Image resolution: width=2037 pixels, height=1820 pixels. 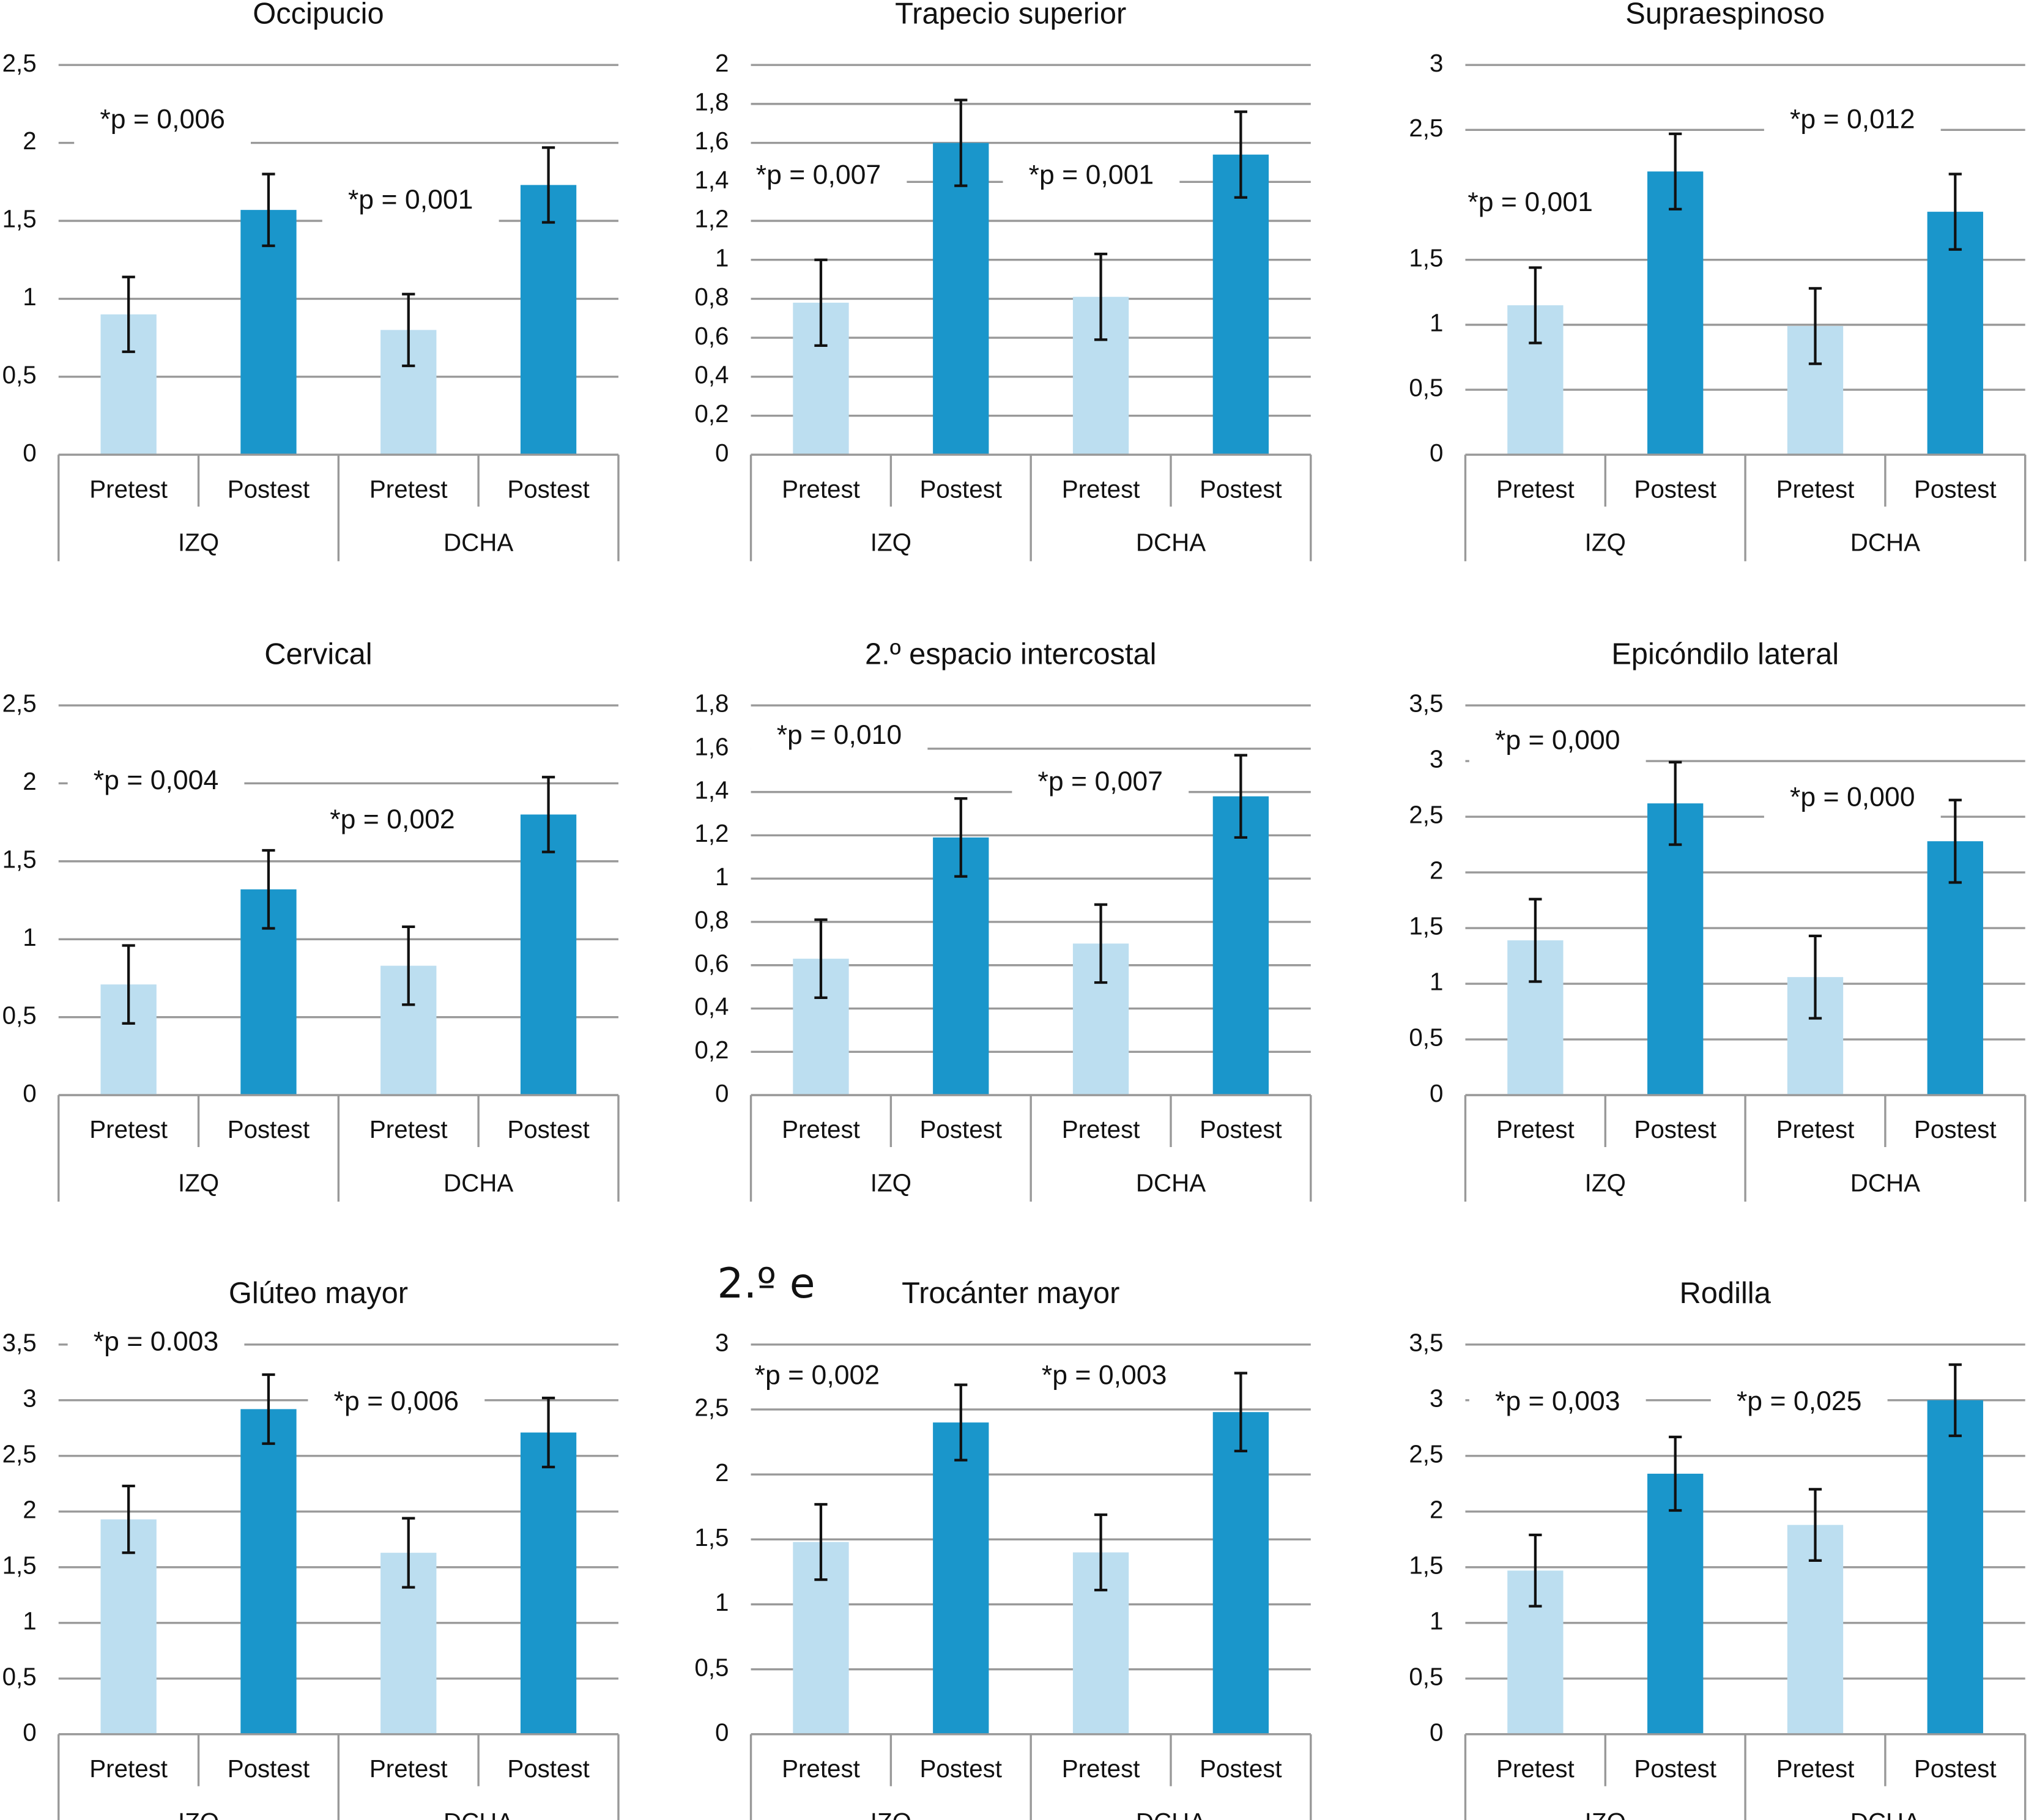 What do you see at coordinates (1725, 653) in the screenshot?
I see `chart-title: Epicóndilo lateral` at bounding box center [1725, 653].